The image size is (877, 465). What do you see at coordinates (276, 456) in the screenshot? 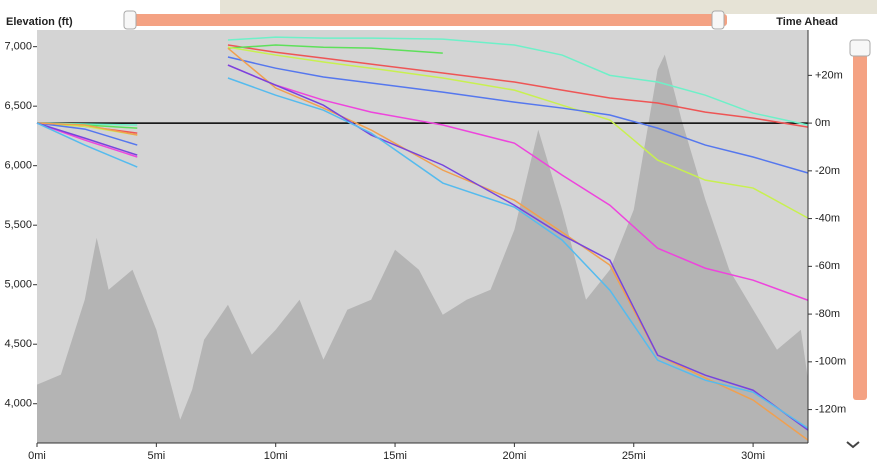
I see `x-tick-label: 10mi` at bounding box center [276, 456].